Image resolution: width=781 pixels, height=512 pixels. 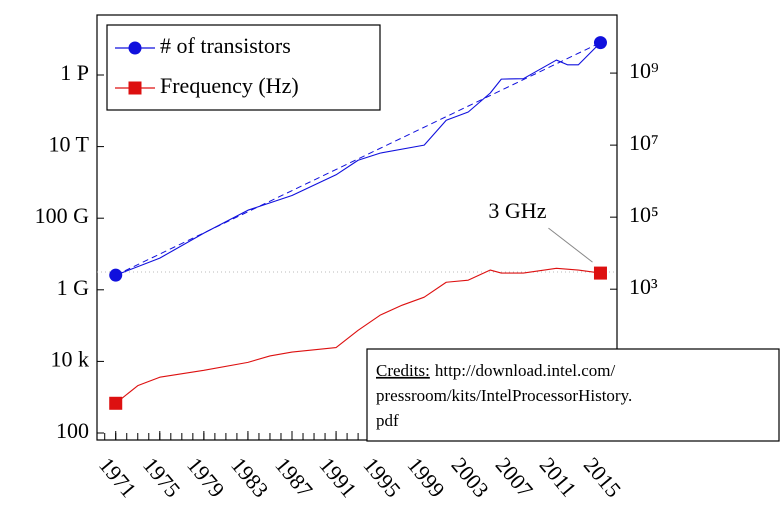 What do you see at coordinates (525, 370) in the screenshot?
I see `credits-text: http://download.intel.com/` at bounding box center [525, 370].